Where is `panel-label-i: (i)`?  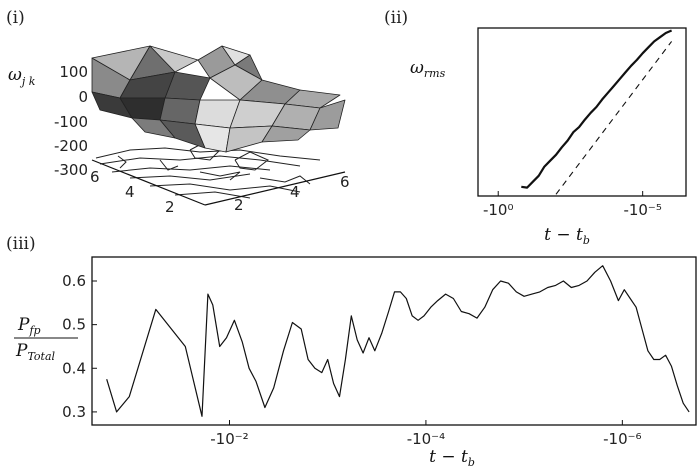 panel-label-i: (i) is located at coordinates (15, 18).